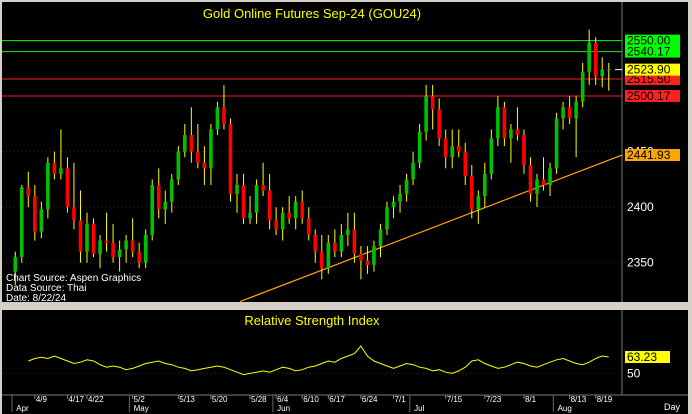 This screenshot has height=414, width=692. Describe the element at coordinates (22, 408) in the screenshot. I see `month-label: Apr` at that location.